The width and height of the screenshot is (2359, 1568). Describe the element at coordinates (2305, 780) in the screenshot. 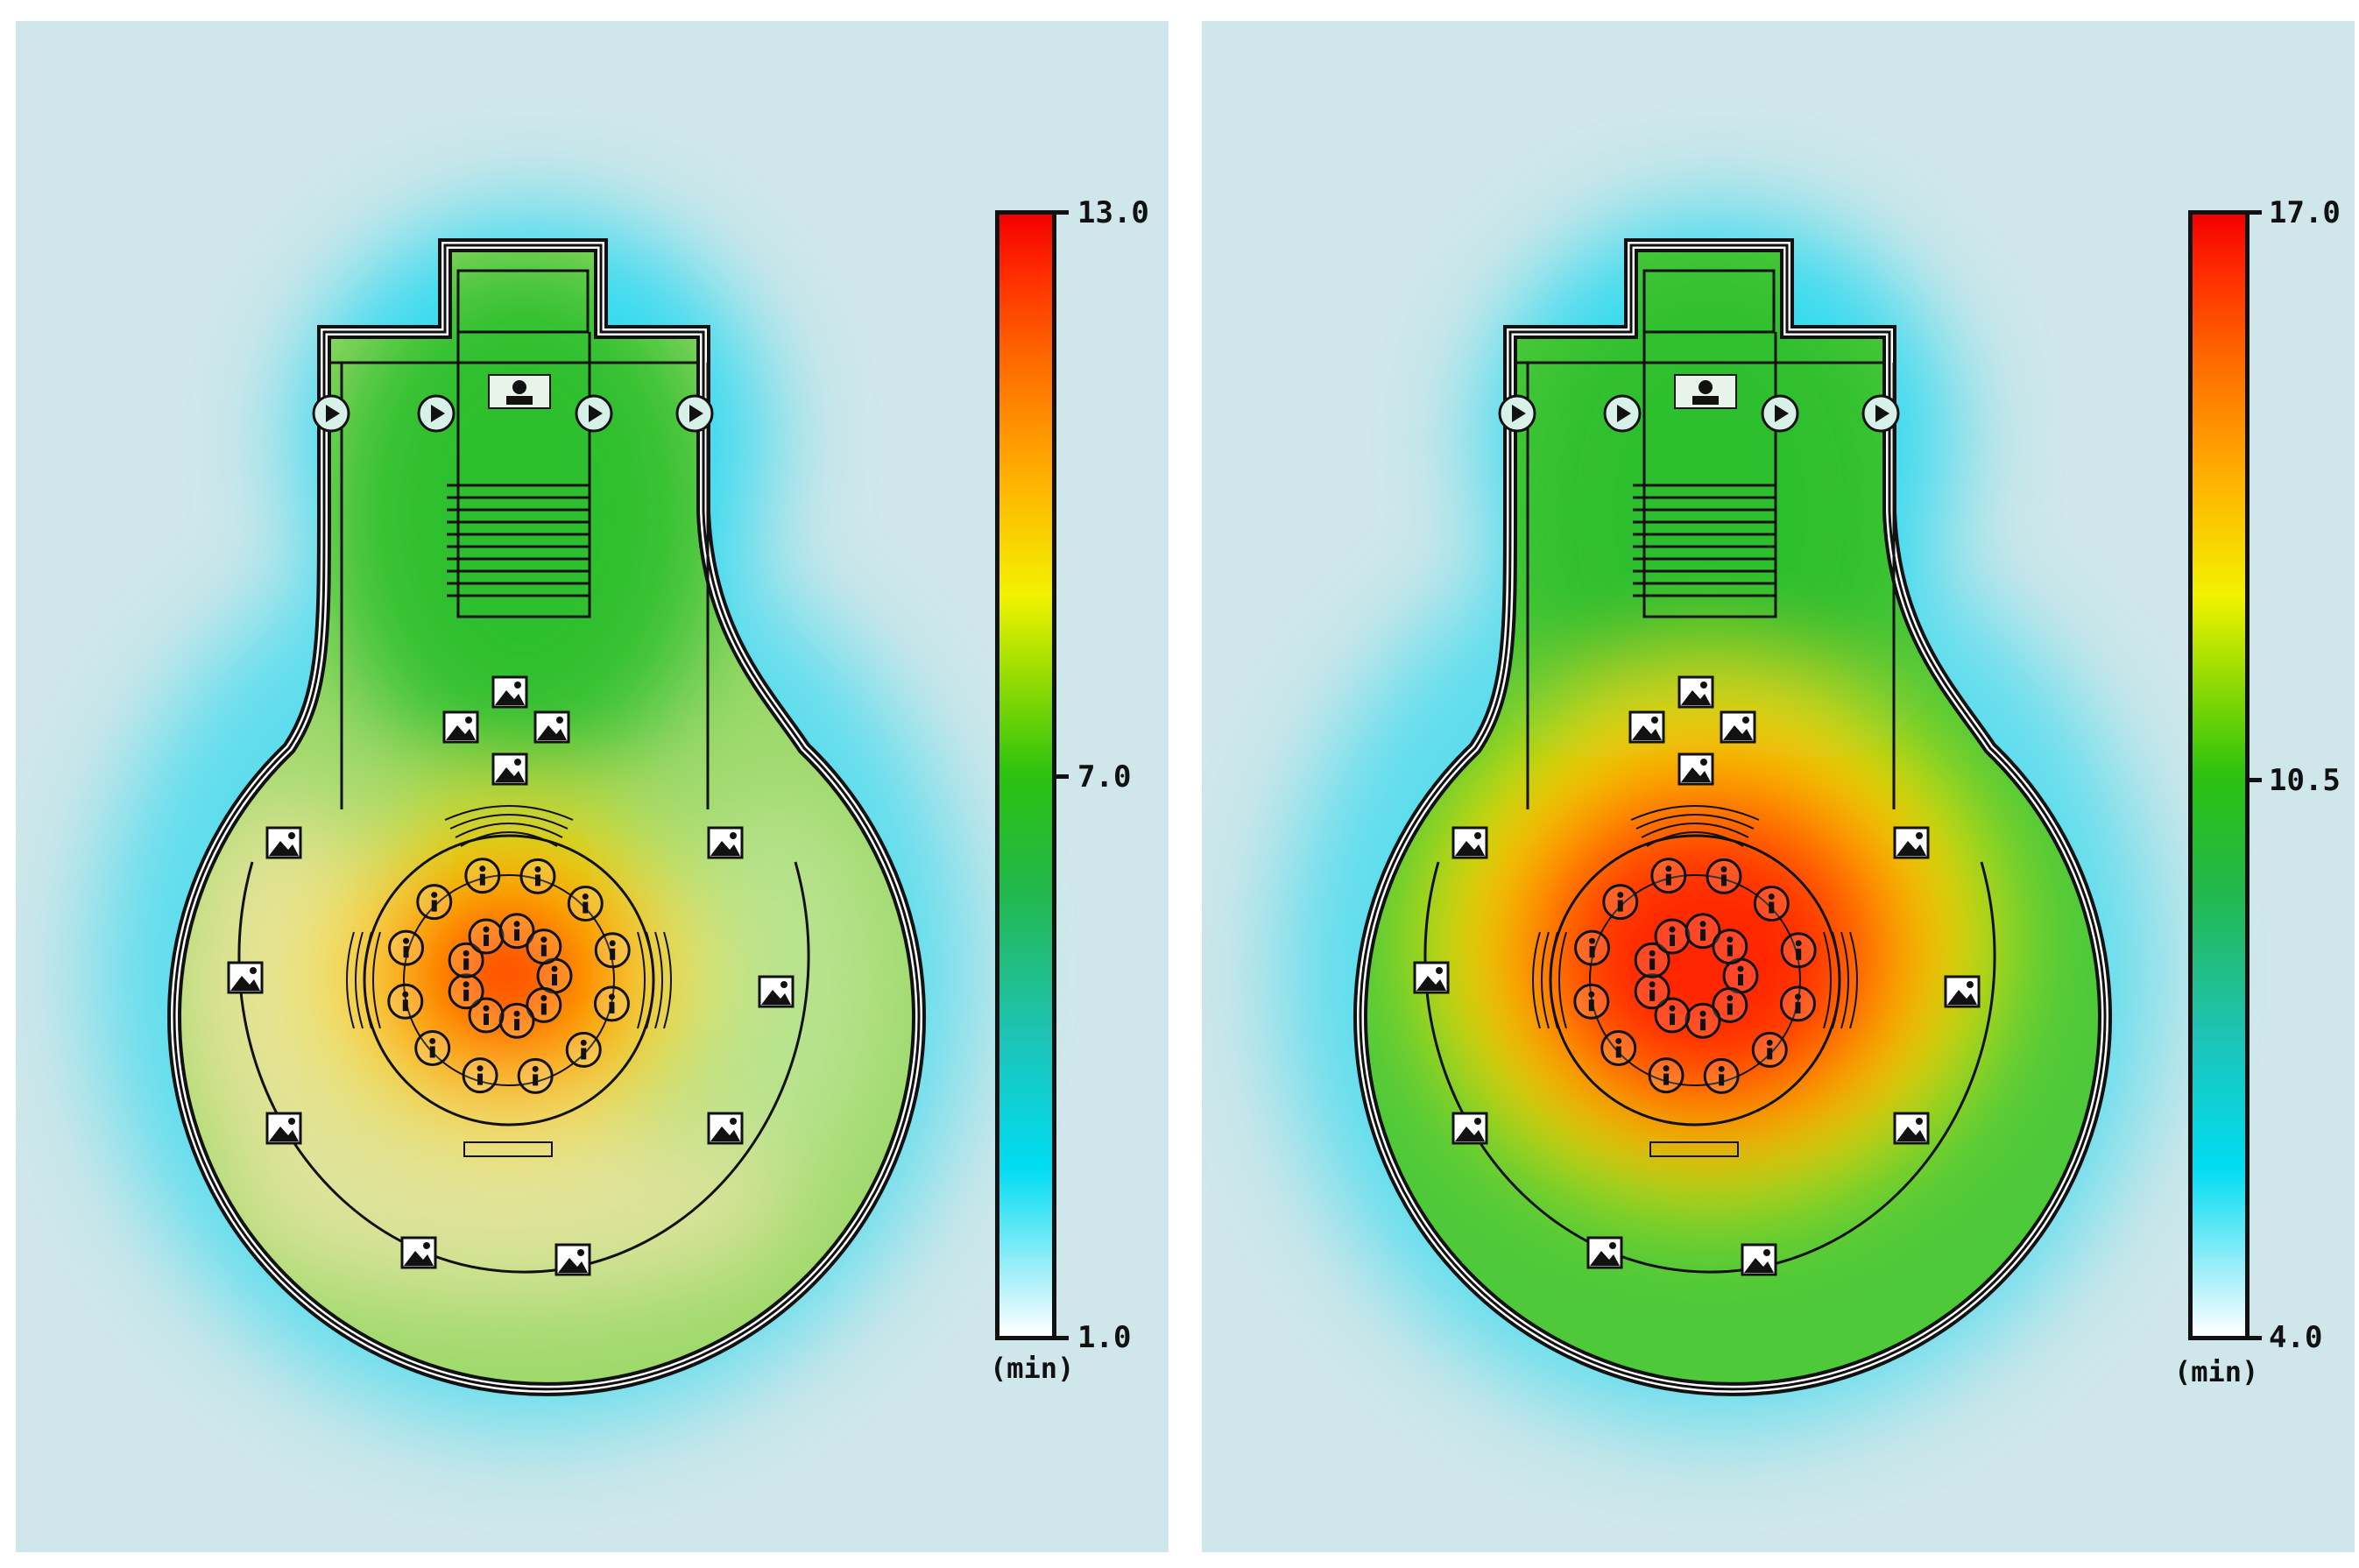

I see `colorbar-mid-label: 10.5` at that location.